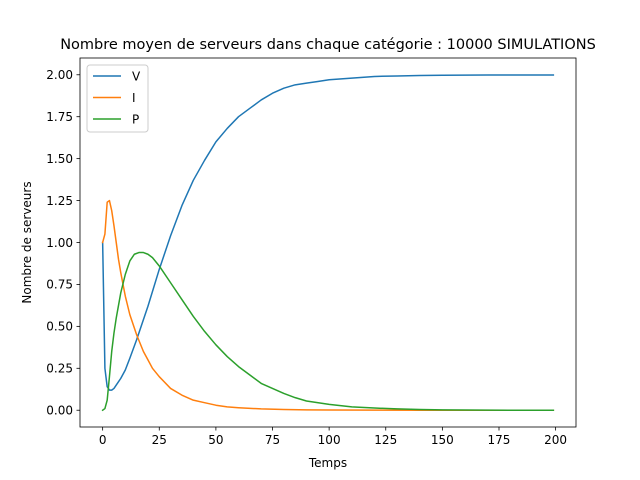 This screenshot has height=480, width=640. I want to click on y-axis-ticks: 0.00 0.25 0.50 0.75 1.00 1.25 1.50 1.75 2.00, so click(63, 243).